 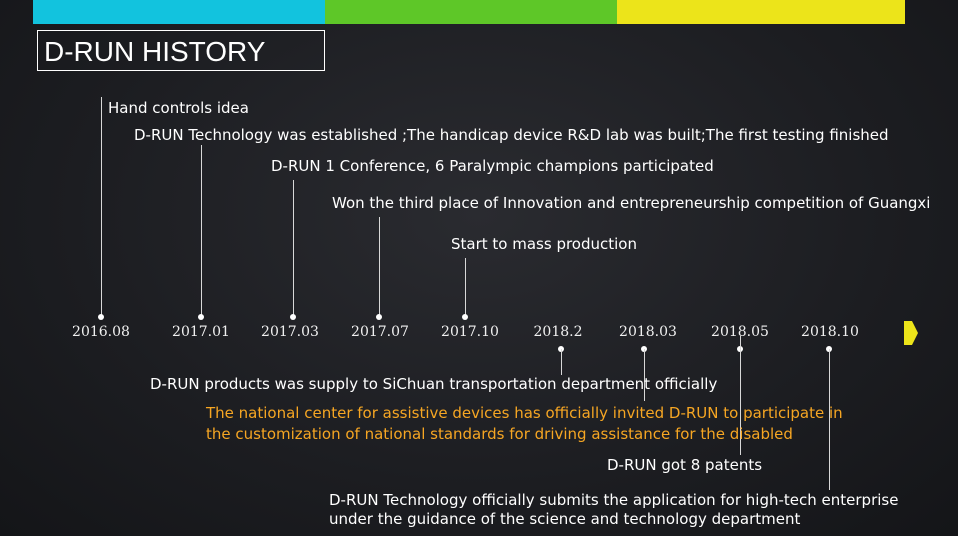 I want to click on date-label: 2017.10, so click(x=470, y=332).